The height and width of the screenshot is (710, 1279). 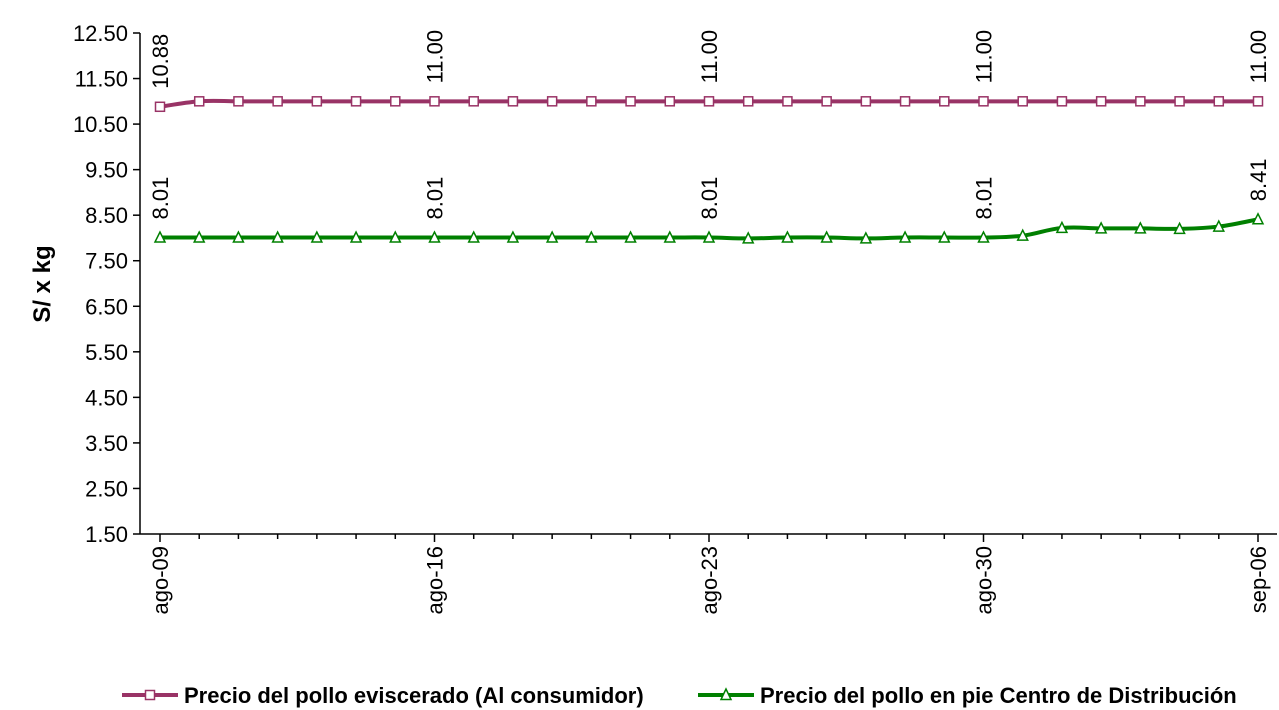 I want to click on y-tick-label: 11.50, so click(x=101, y=79).